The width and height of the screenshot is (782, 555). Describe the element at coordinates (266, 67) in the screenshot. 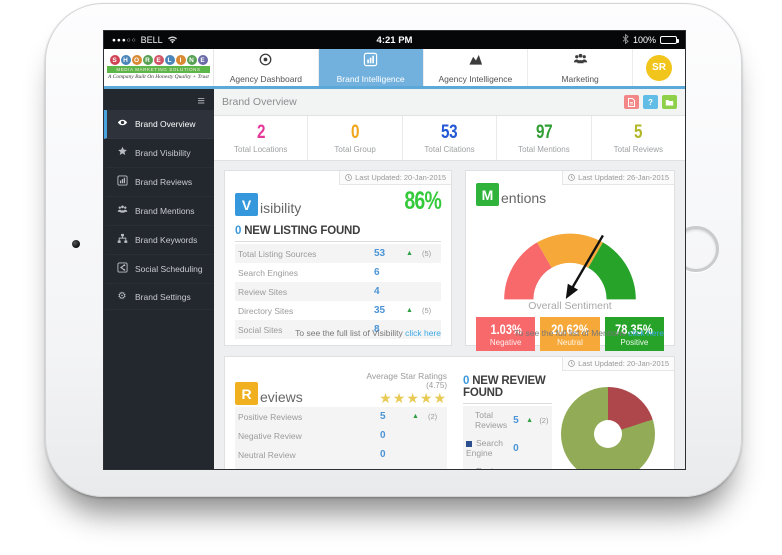

I see `tab-agency-dashboard: Agency Dashboard` at that location.